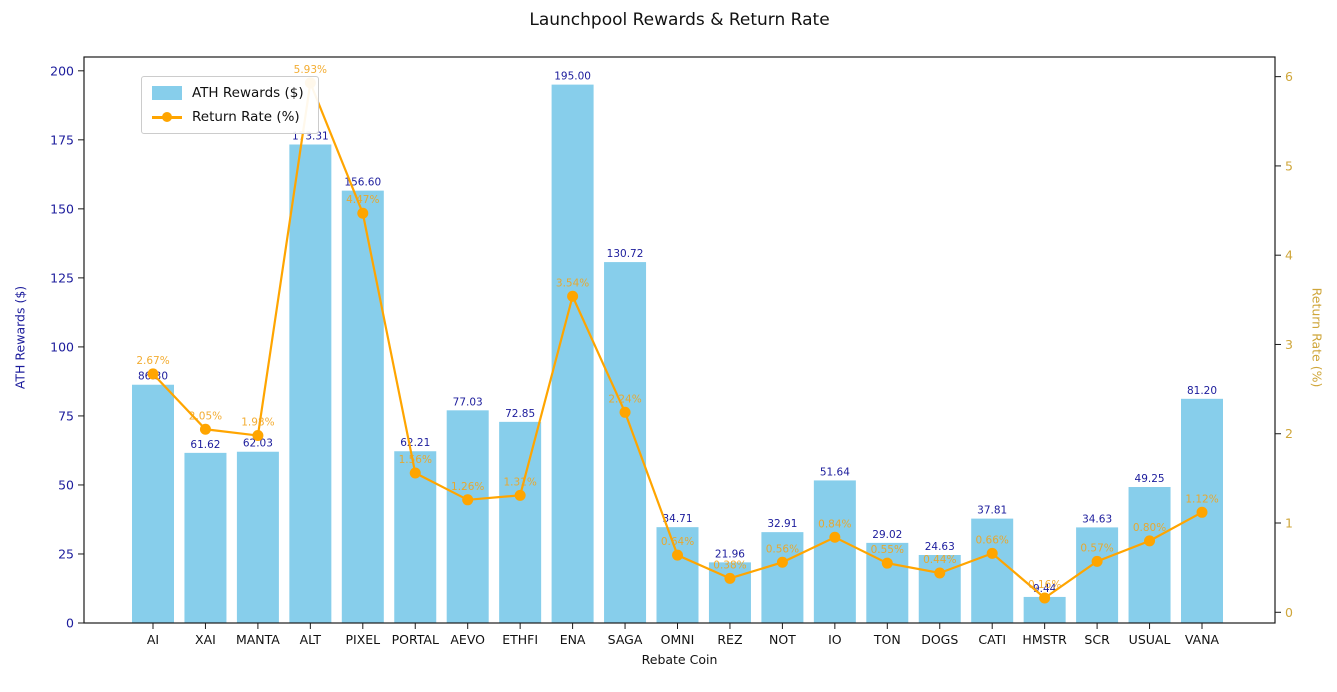 The image size is (1337, 692). What do you see at coordinates (939, 560) in the screenshot?
I see `rate-label: 0.44%` at bounding box center [939, 560].